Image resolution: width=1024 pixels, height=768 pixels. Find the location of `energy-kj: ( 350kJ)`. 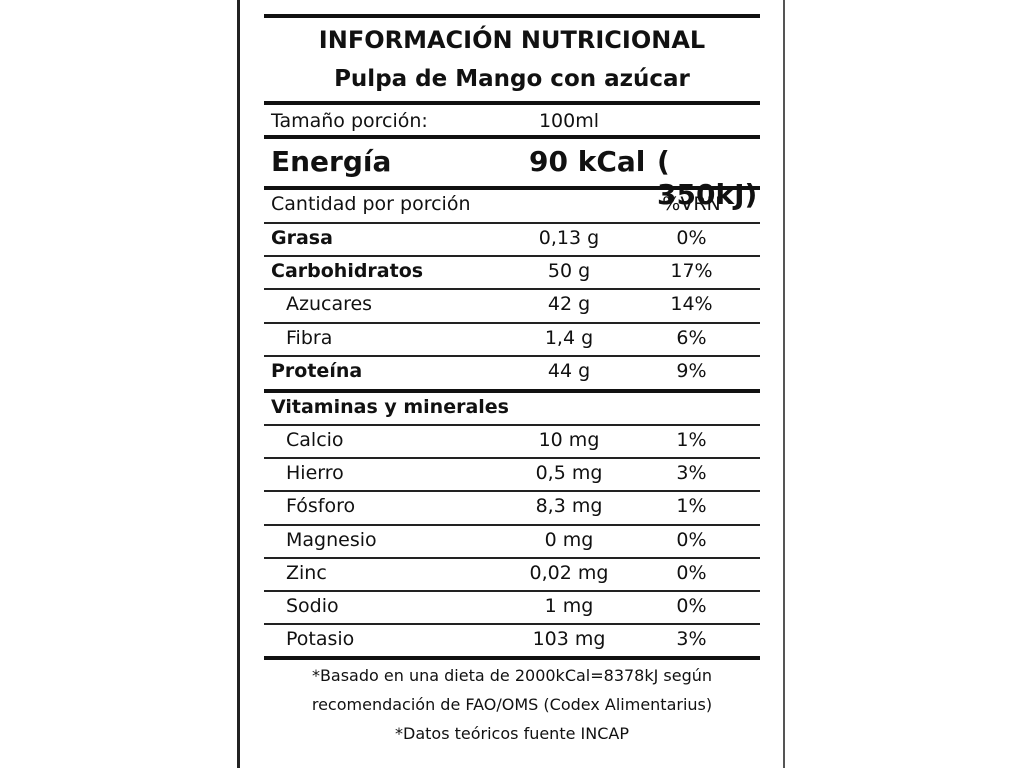

energy-kj: ( 350kJ) is located at coordinates (707, 178).